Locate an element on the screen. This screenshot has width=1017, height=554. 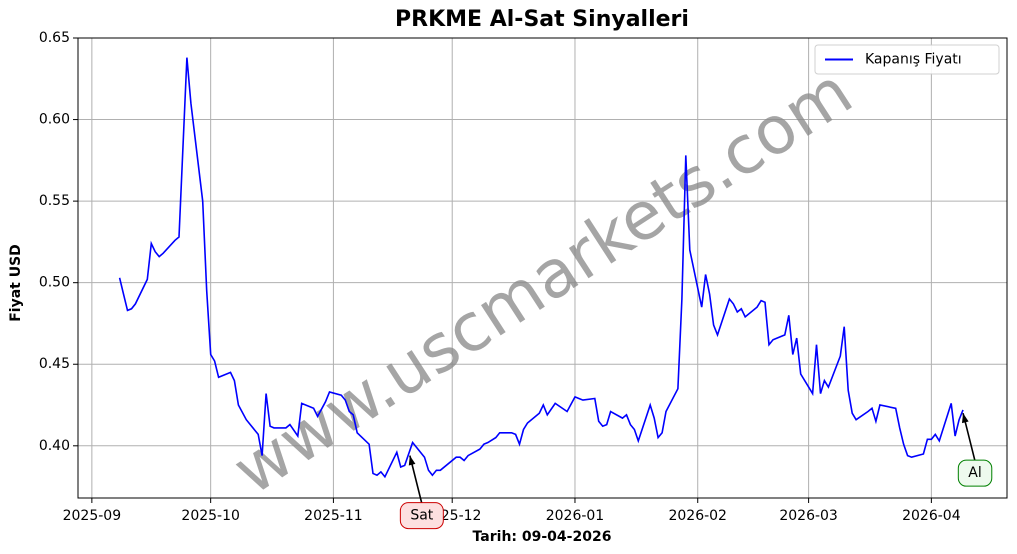
y-tick-label: 0.50 is located at coordinates (54, 283).